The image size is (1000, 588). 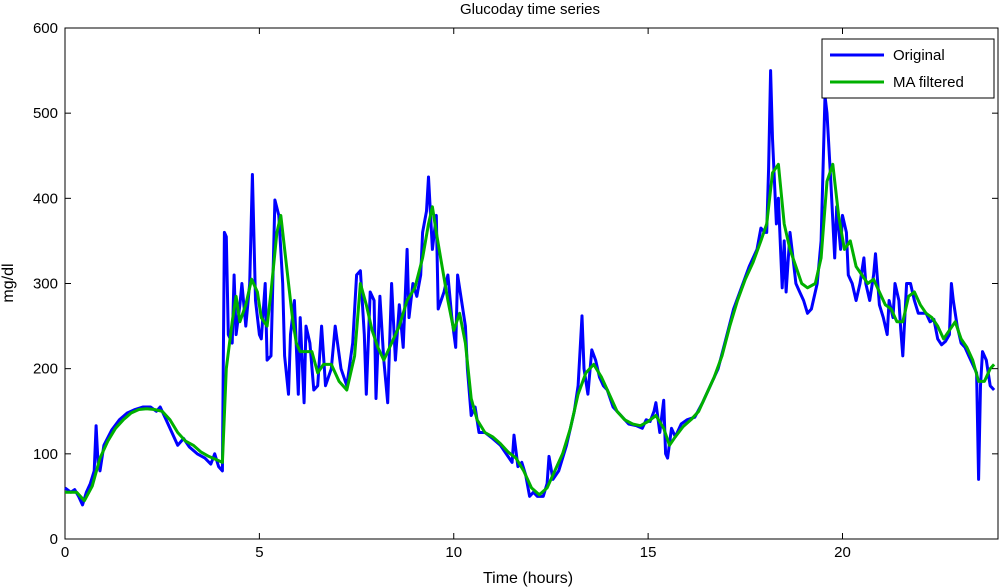 What do you see at coordinates (45, 284) in the screenshot?
I see `y-tick-label: 300` at bounding box center [45, 284].